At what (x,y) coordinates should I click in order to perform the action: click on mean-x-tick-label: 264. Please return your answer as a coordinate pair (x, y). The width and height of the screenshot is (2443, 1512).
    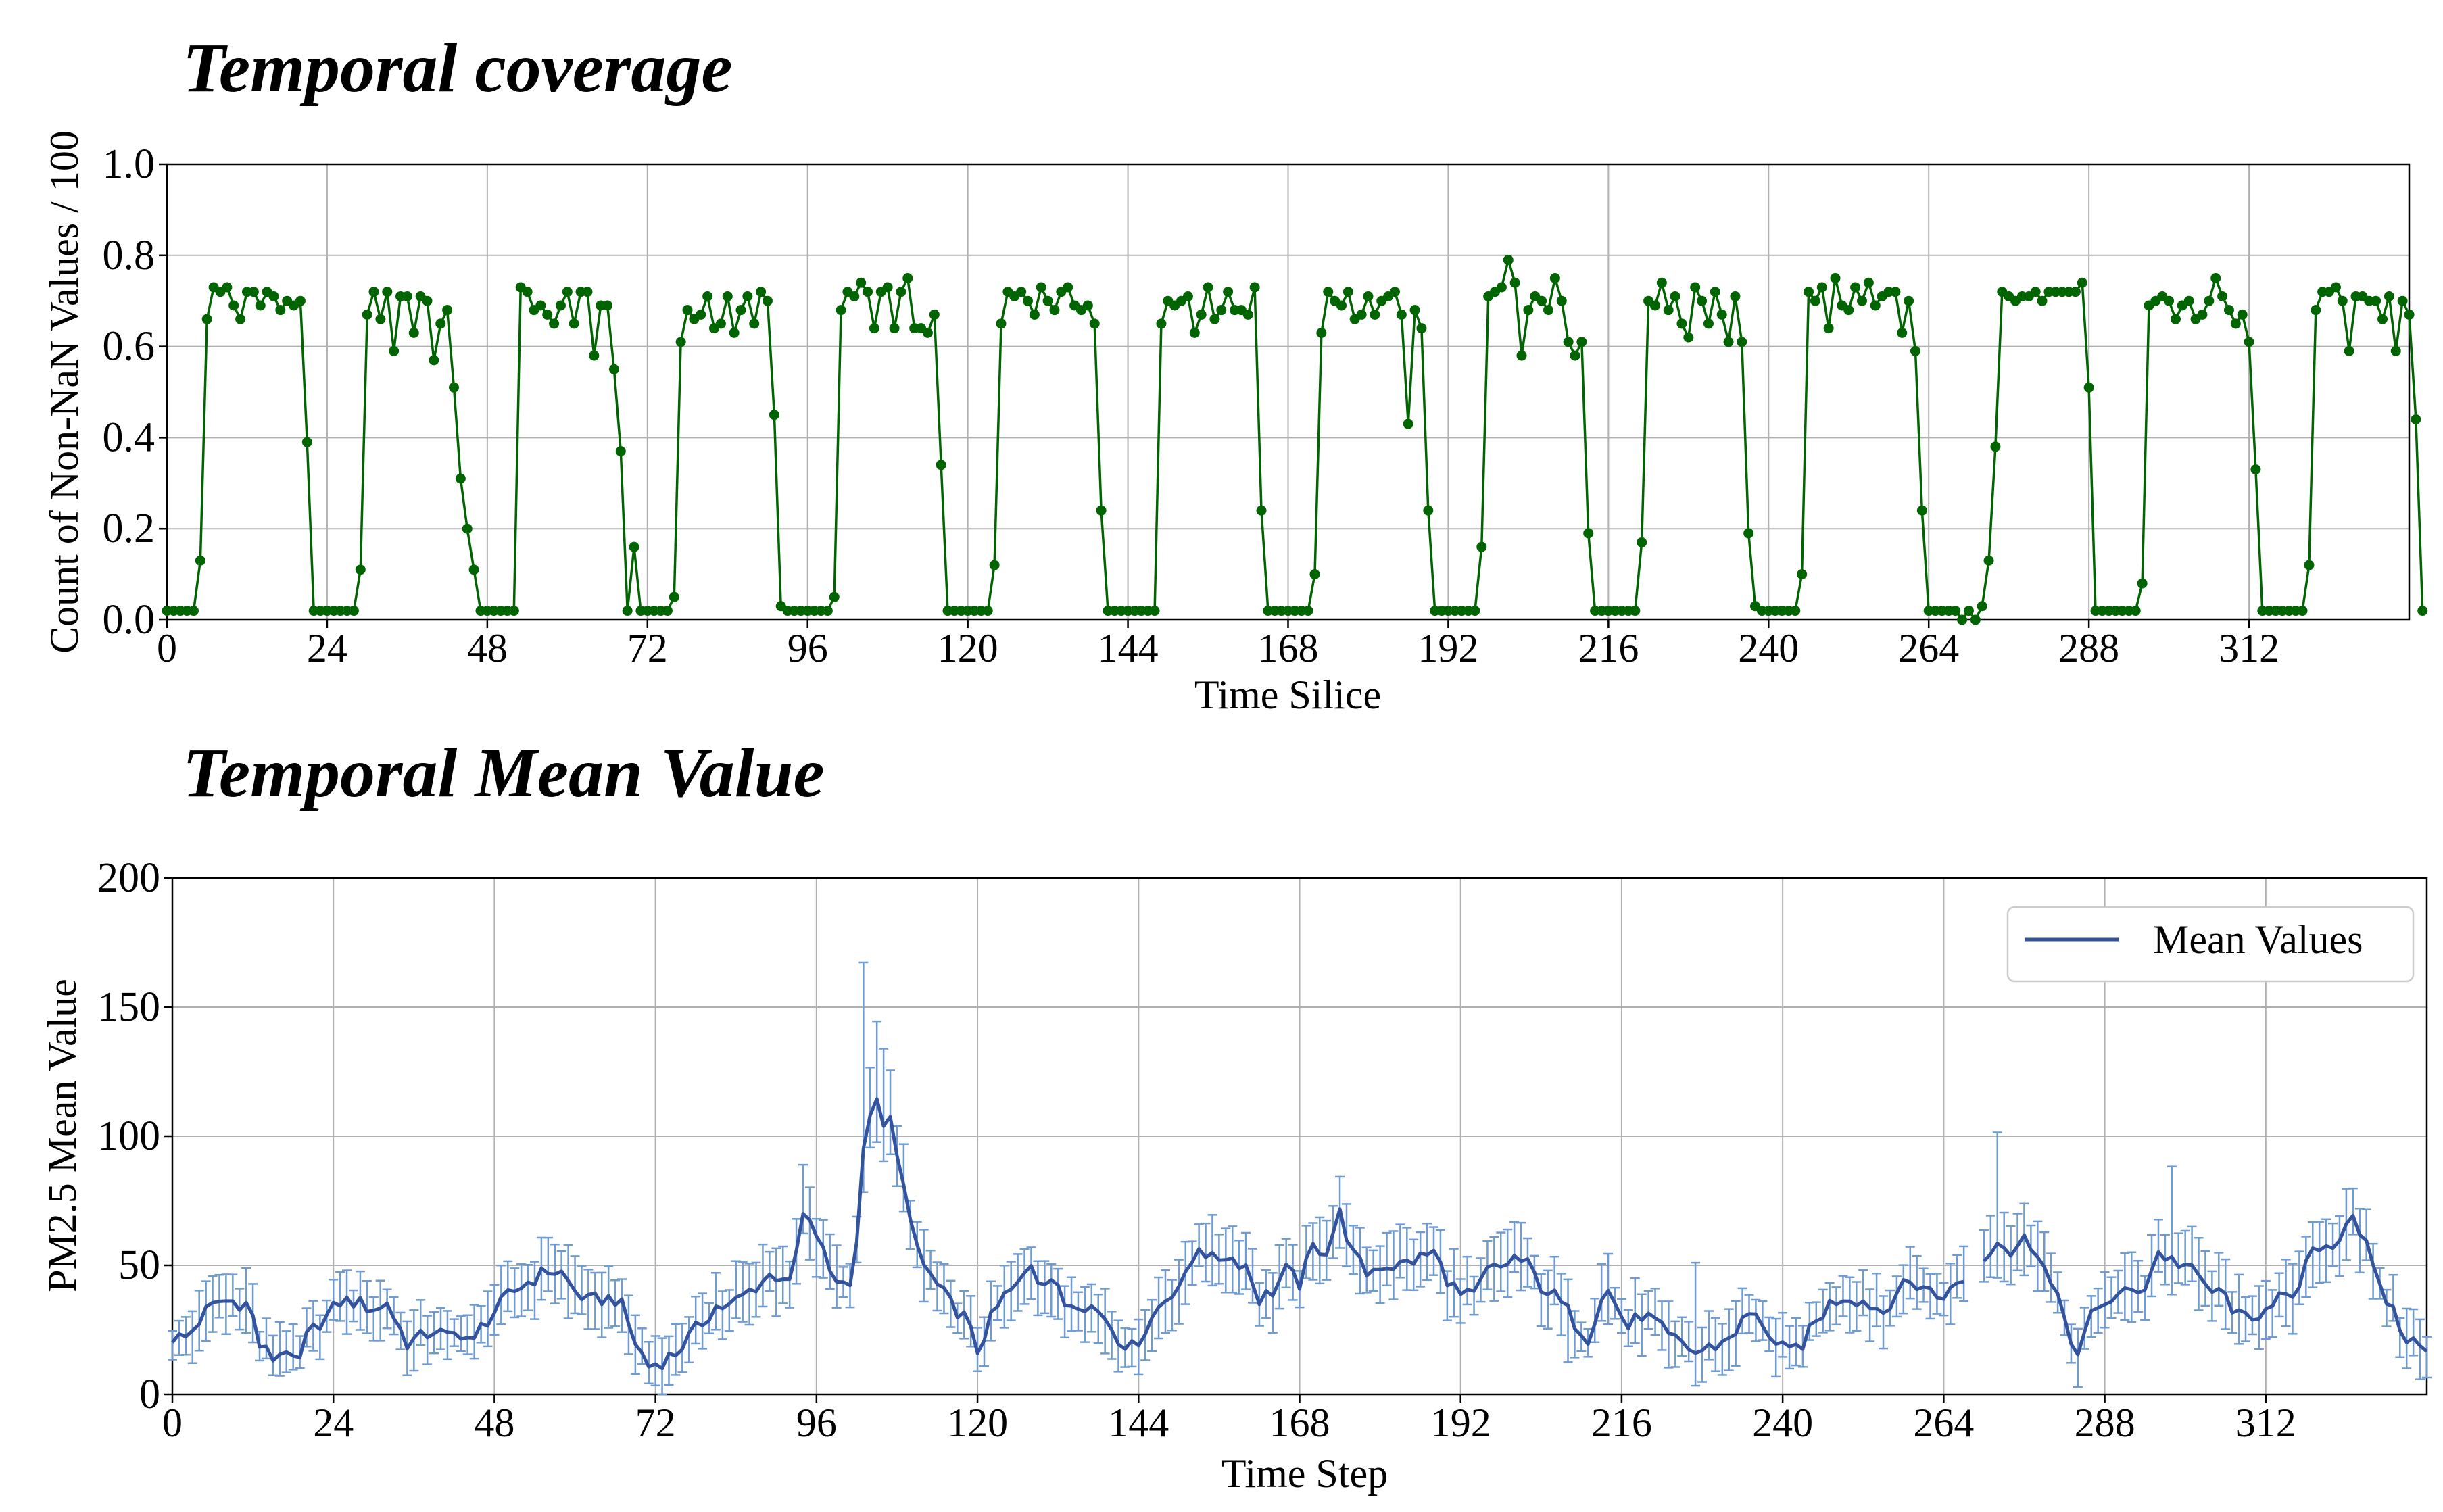
    Looking at the image, I should click on (1943, 1422).